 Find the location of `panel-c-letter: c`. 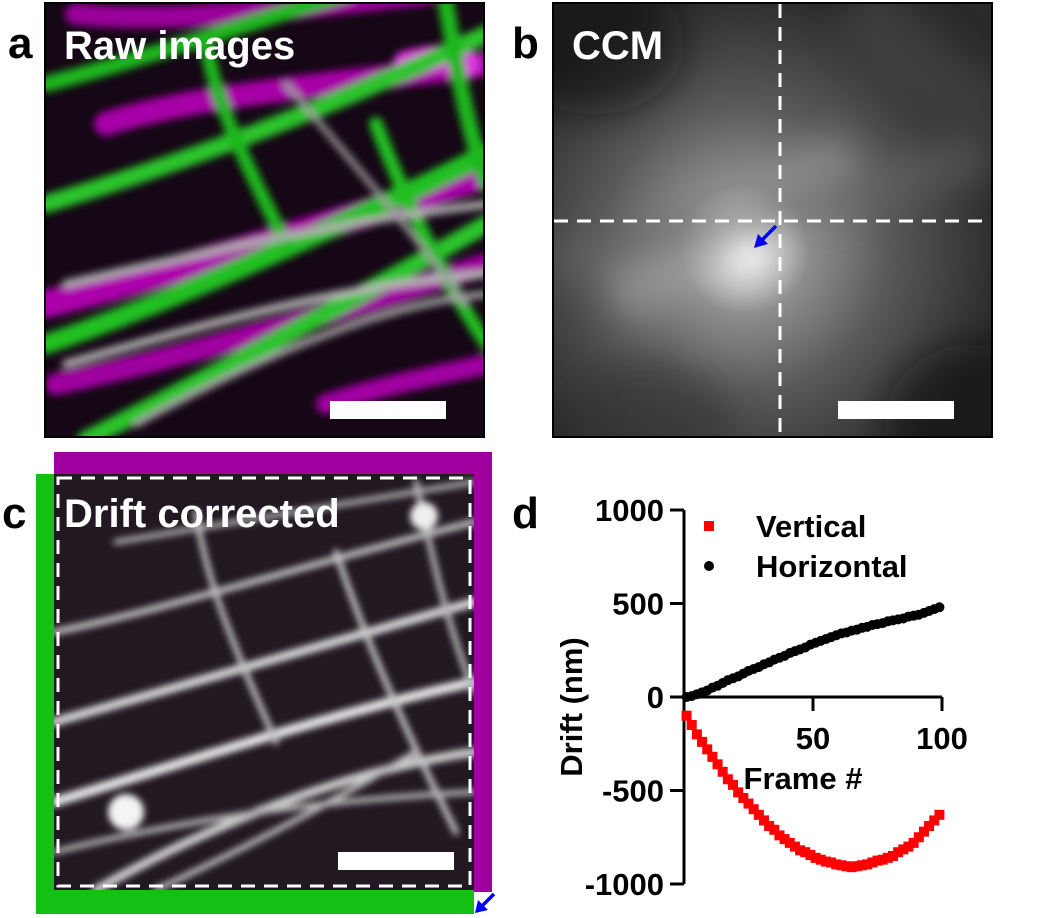

panel-c-letter: c is located at coordinates (14, 513).